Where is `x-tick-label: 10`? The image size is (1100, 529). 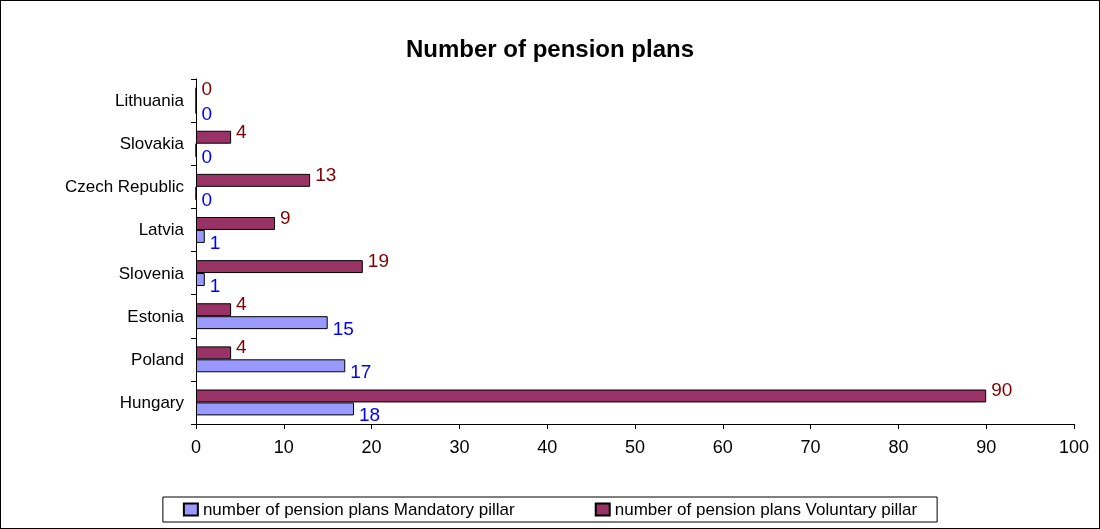 x-tick-label: 10 is located at coordinates (283, 447).